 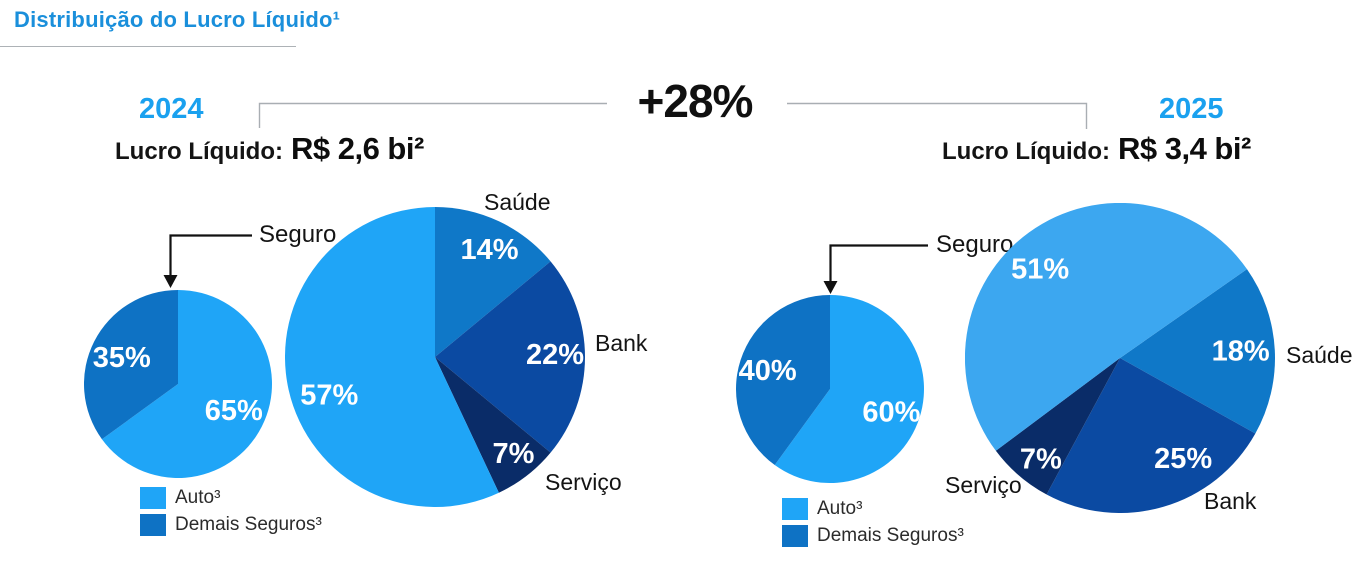 I want to click on seguro-callout-2024: Seguro, so click(x=298, y=234).